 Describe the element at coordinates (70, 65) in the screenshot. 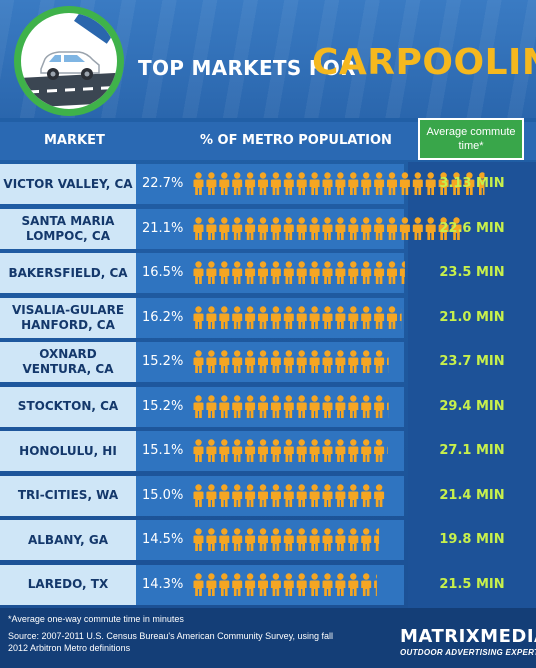

I see `car-icon` at that location.